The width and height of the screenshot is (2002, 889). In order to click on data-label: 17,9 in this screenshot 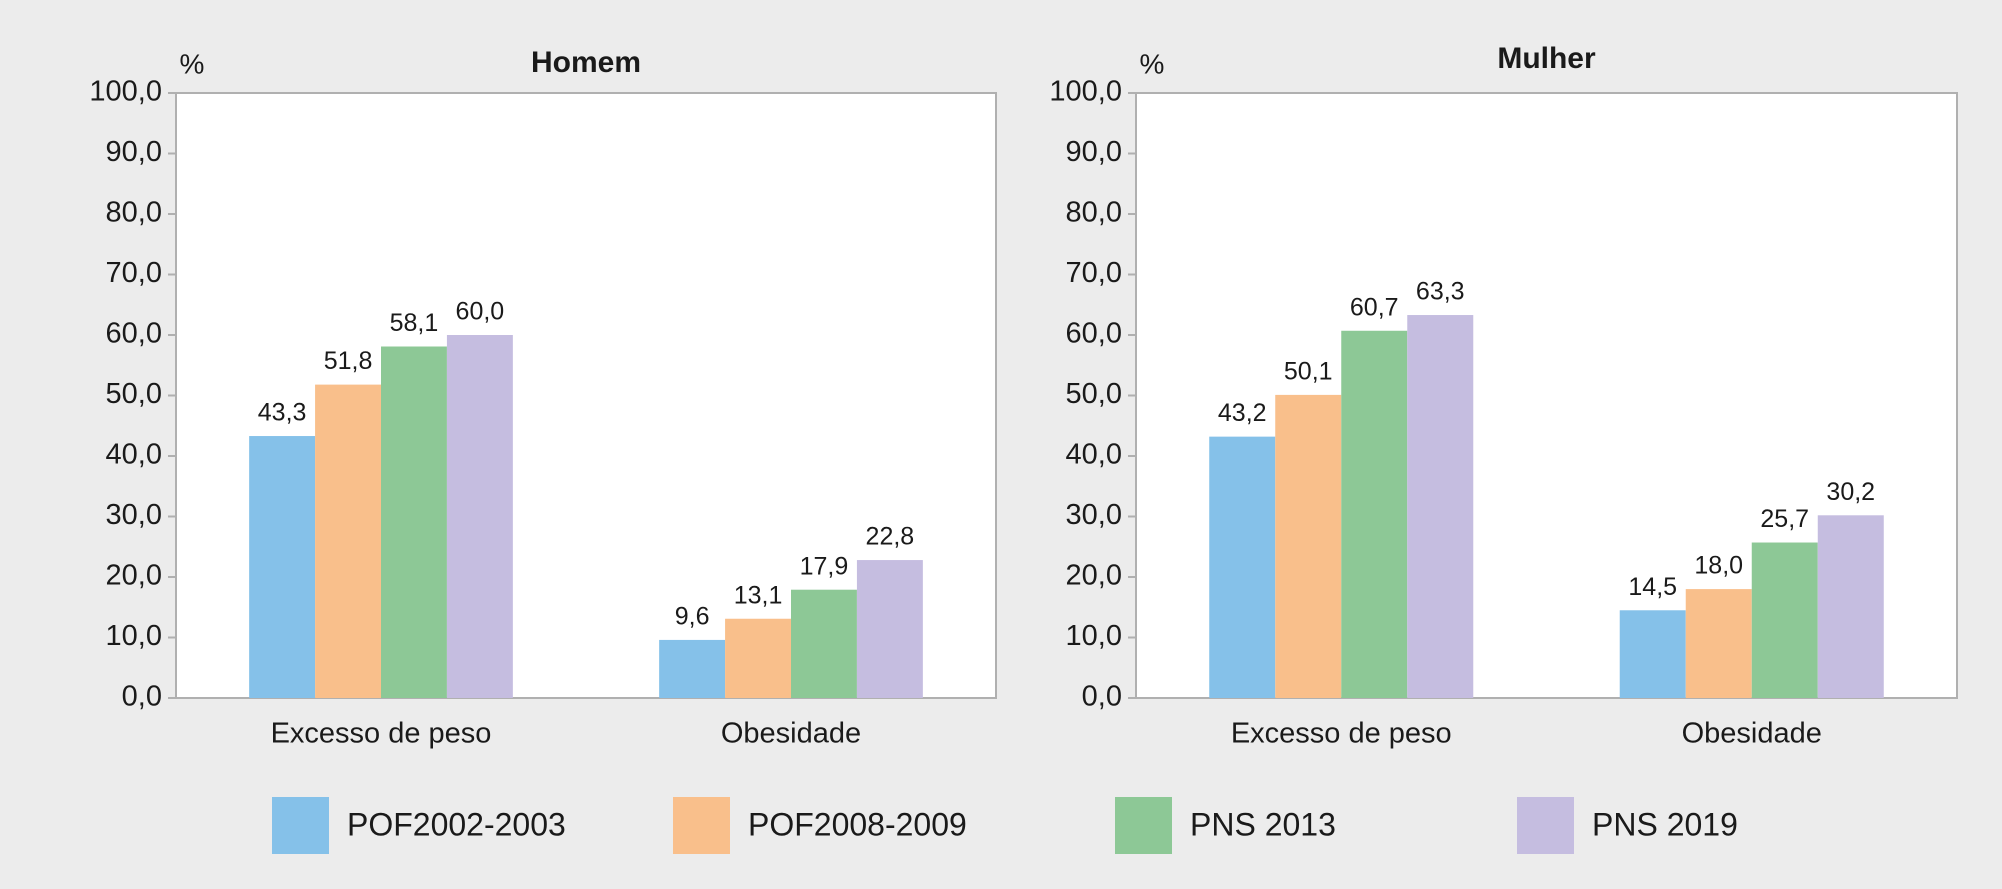, I will do `click(824, 566)`.